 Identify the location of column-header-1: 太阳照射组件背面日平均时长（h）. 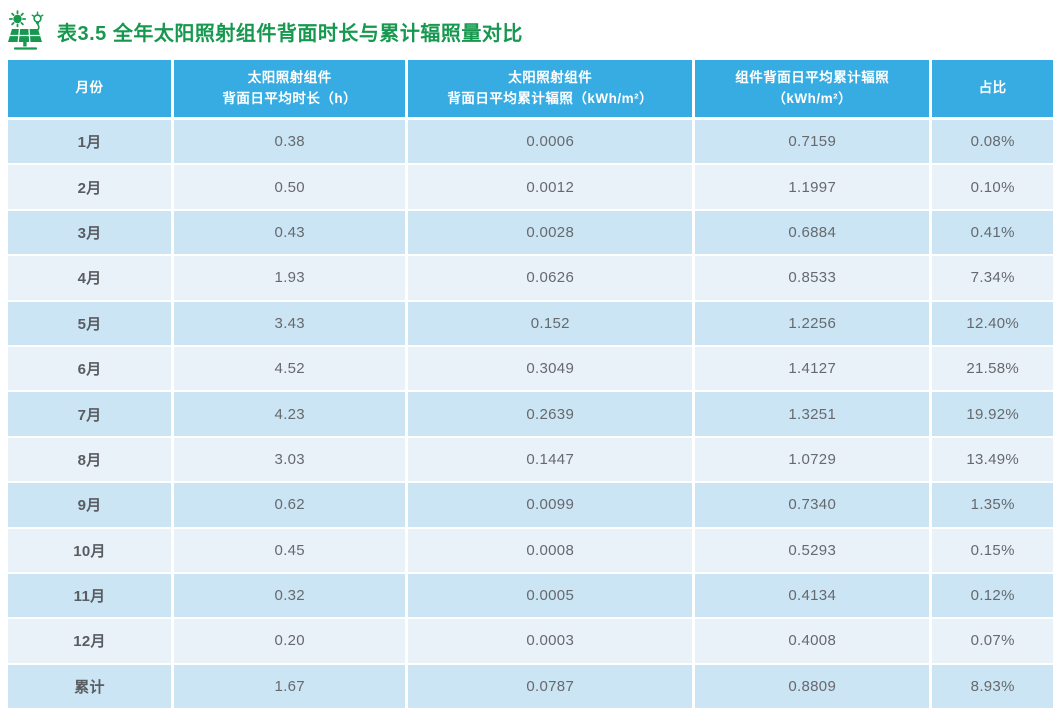
(290, 88).